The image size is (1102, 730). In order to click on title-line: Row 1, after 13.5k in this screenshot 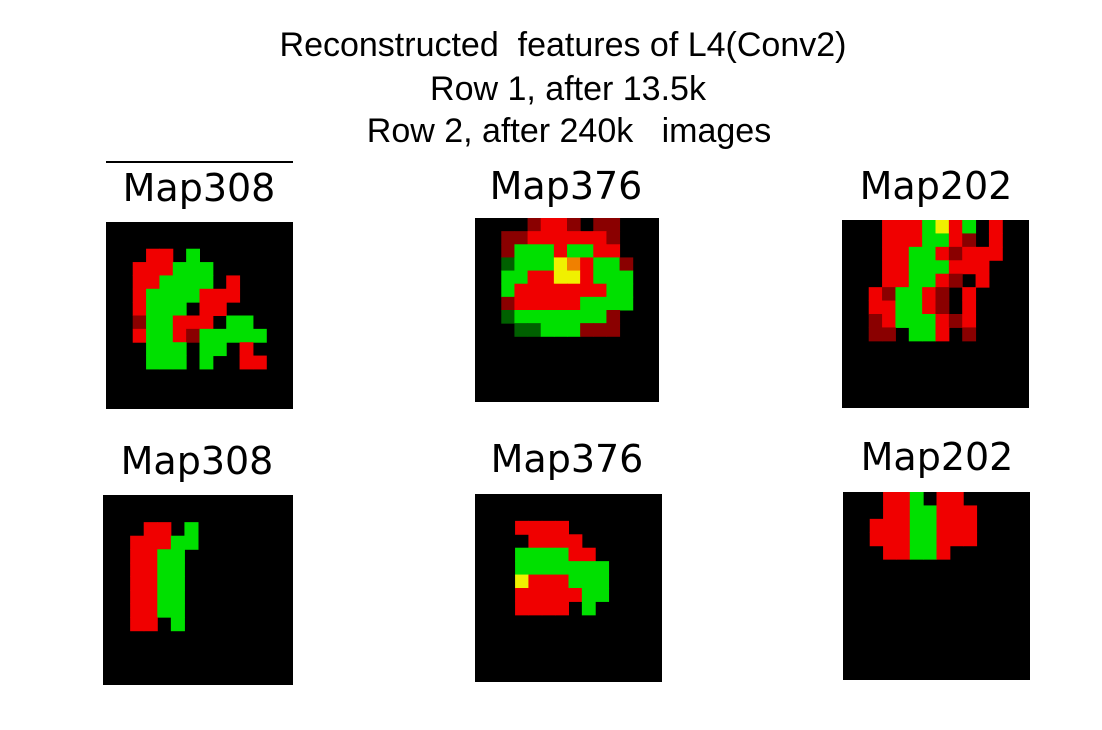, I will do `click(568, 89)`.